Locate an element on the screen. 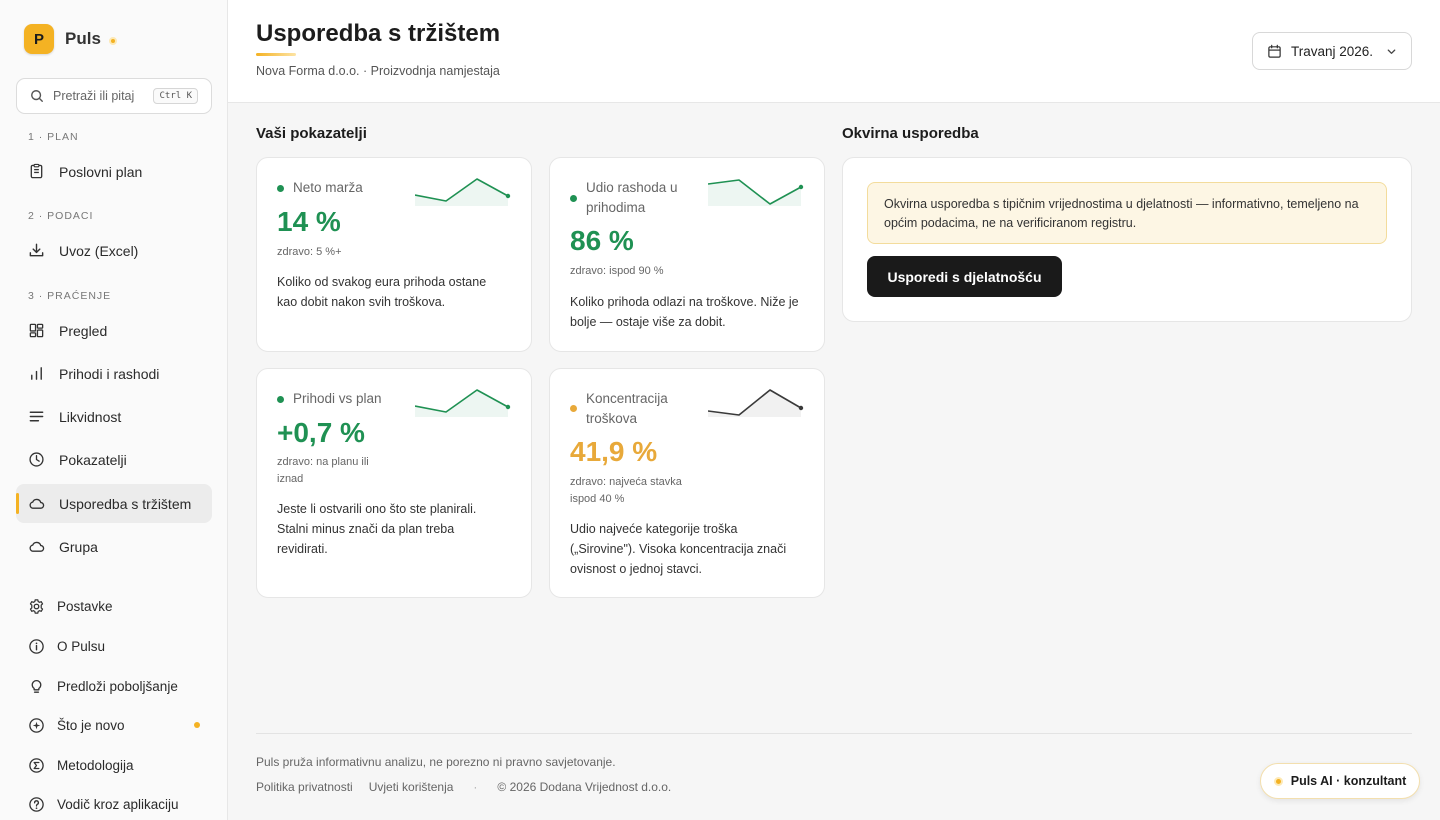  help-icon is located at coordinates (36, 804).